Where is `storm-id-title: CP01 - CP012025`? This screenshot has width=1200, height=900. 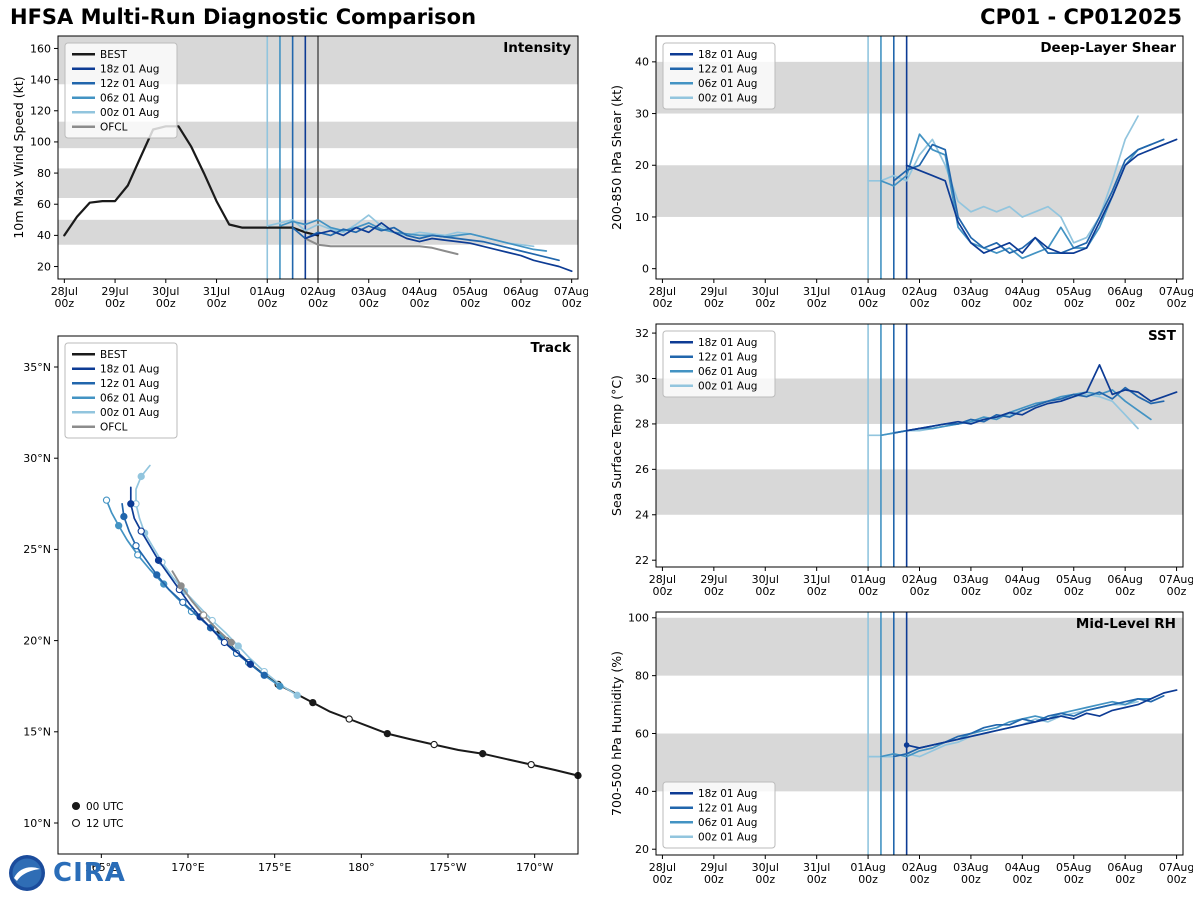
storm-id-title: CP01 - CP012025 is located at coordinates (1081, 17).